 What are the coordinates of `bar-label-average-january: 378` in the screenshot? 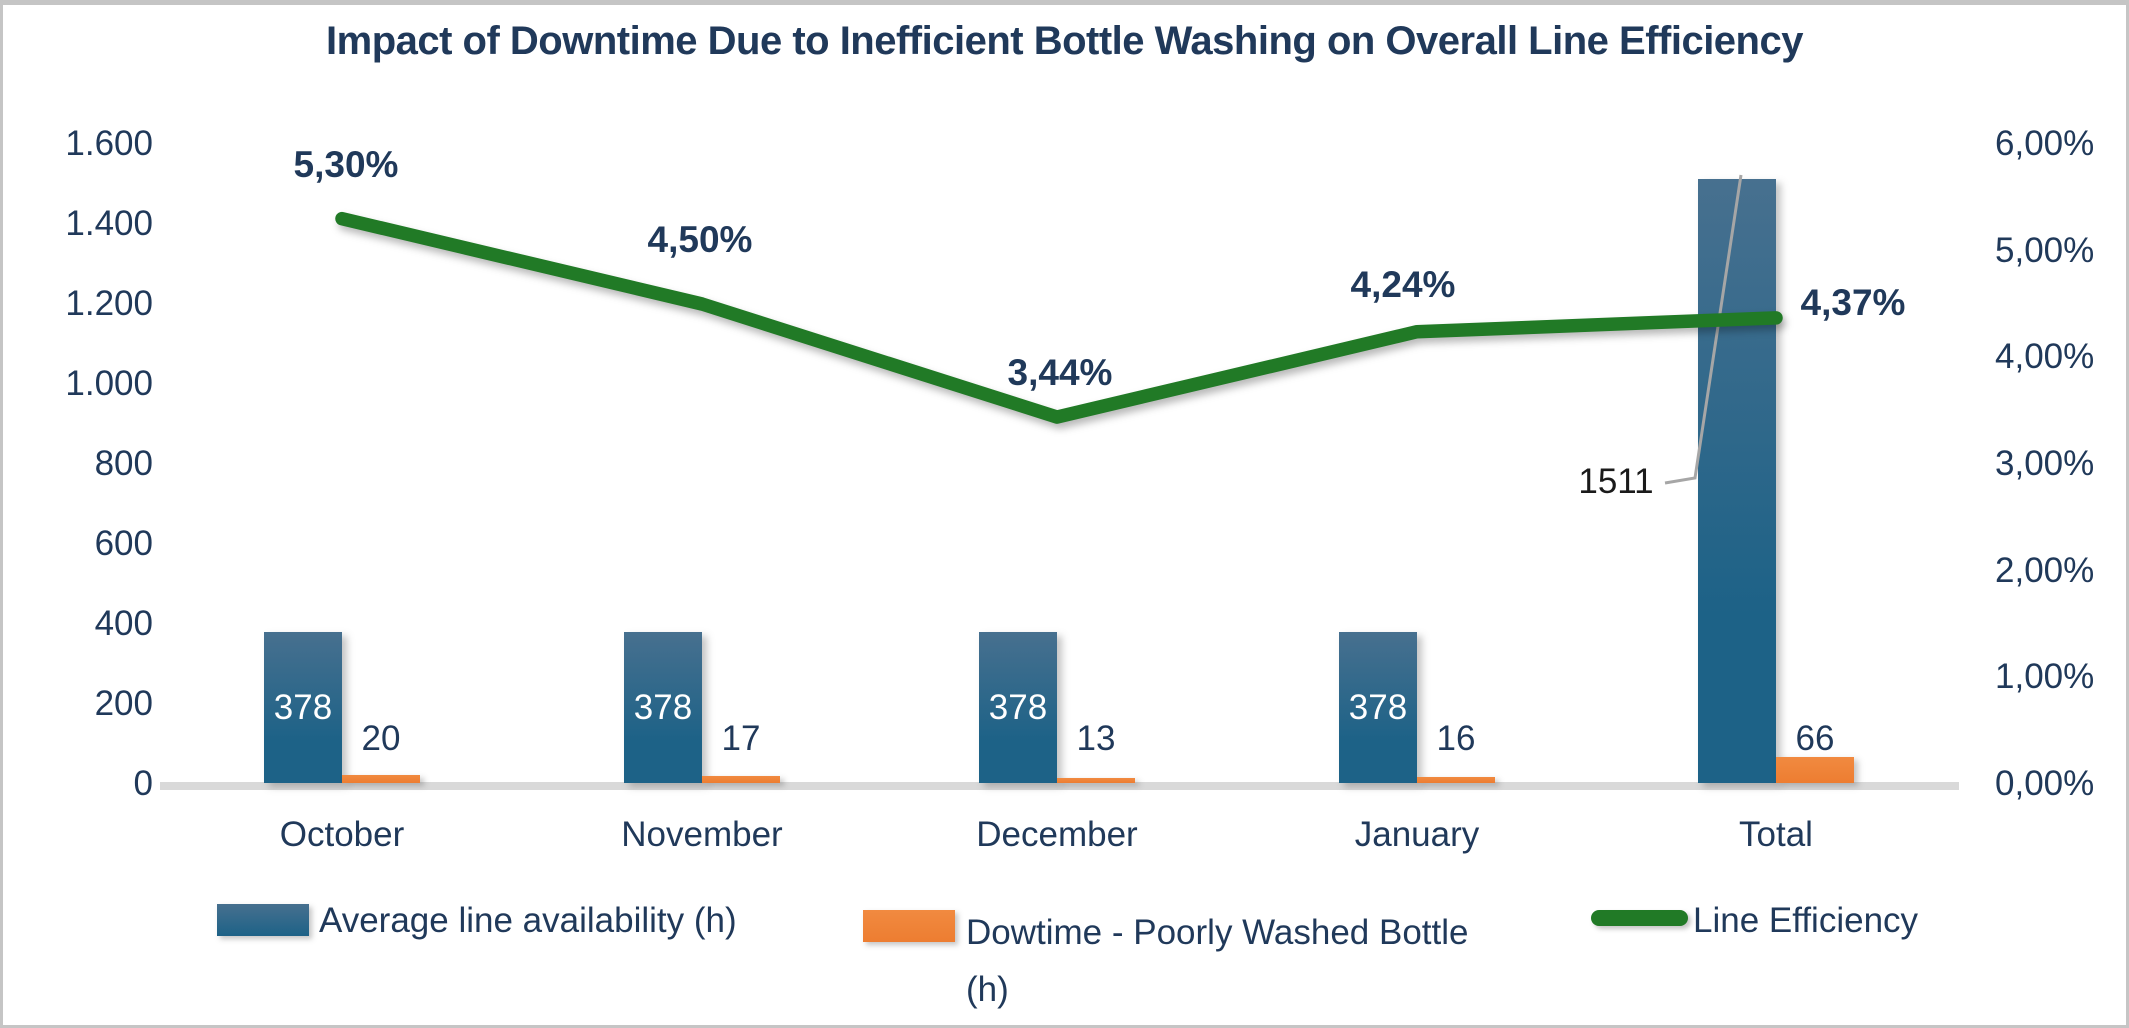 It's located at (1378, 707).